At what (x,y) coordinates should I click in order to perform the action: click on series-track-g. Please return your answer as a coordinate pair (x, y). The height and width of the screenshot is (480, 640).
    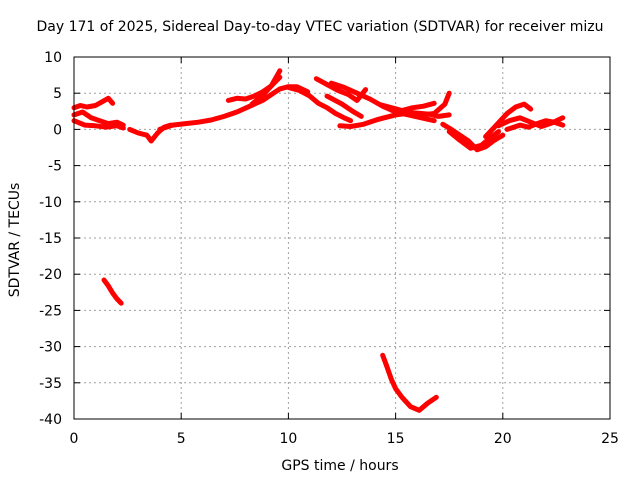
    Looking at the image, I should click on (266, 87).